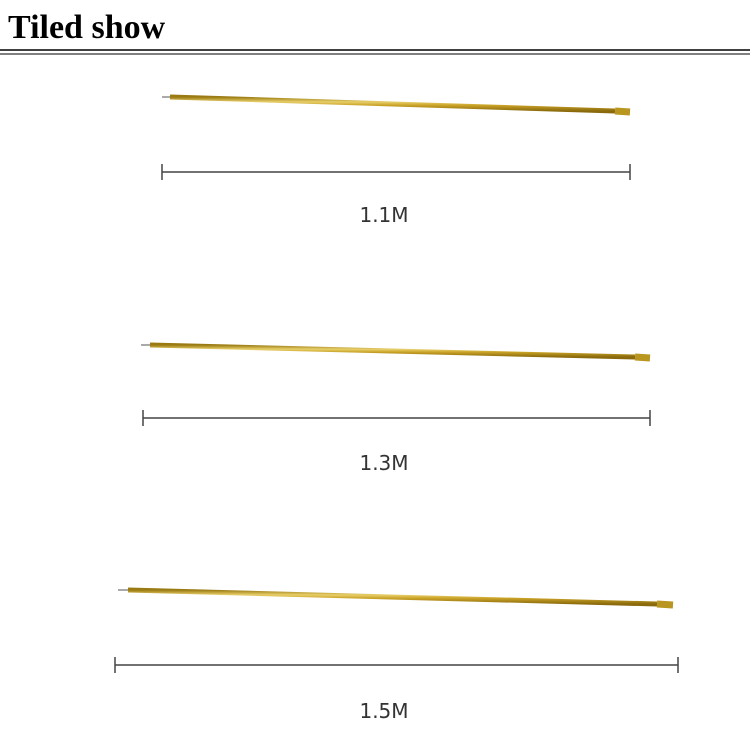 The height and width of the screenshot is (750, 750). Describe the element at coordinates (383, 463) in the screenshot. I see `length-label: 1.3M` at that location.